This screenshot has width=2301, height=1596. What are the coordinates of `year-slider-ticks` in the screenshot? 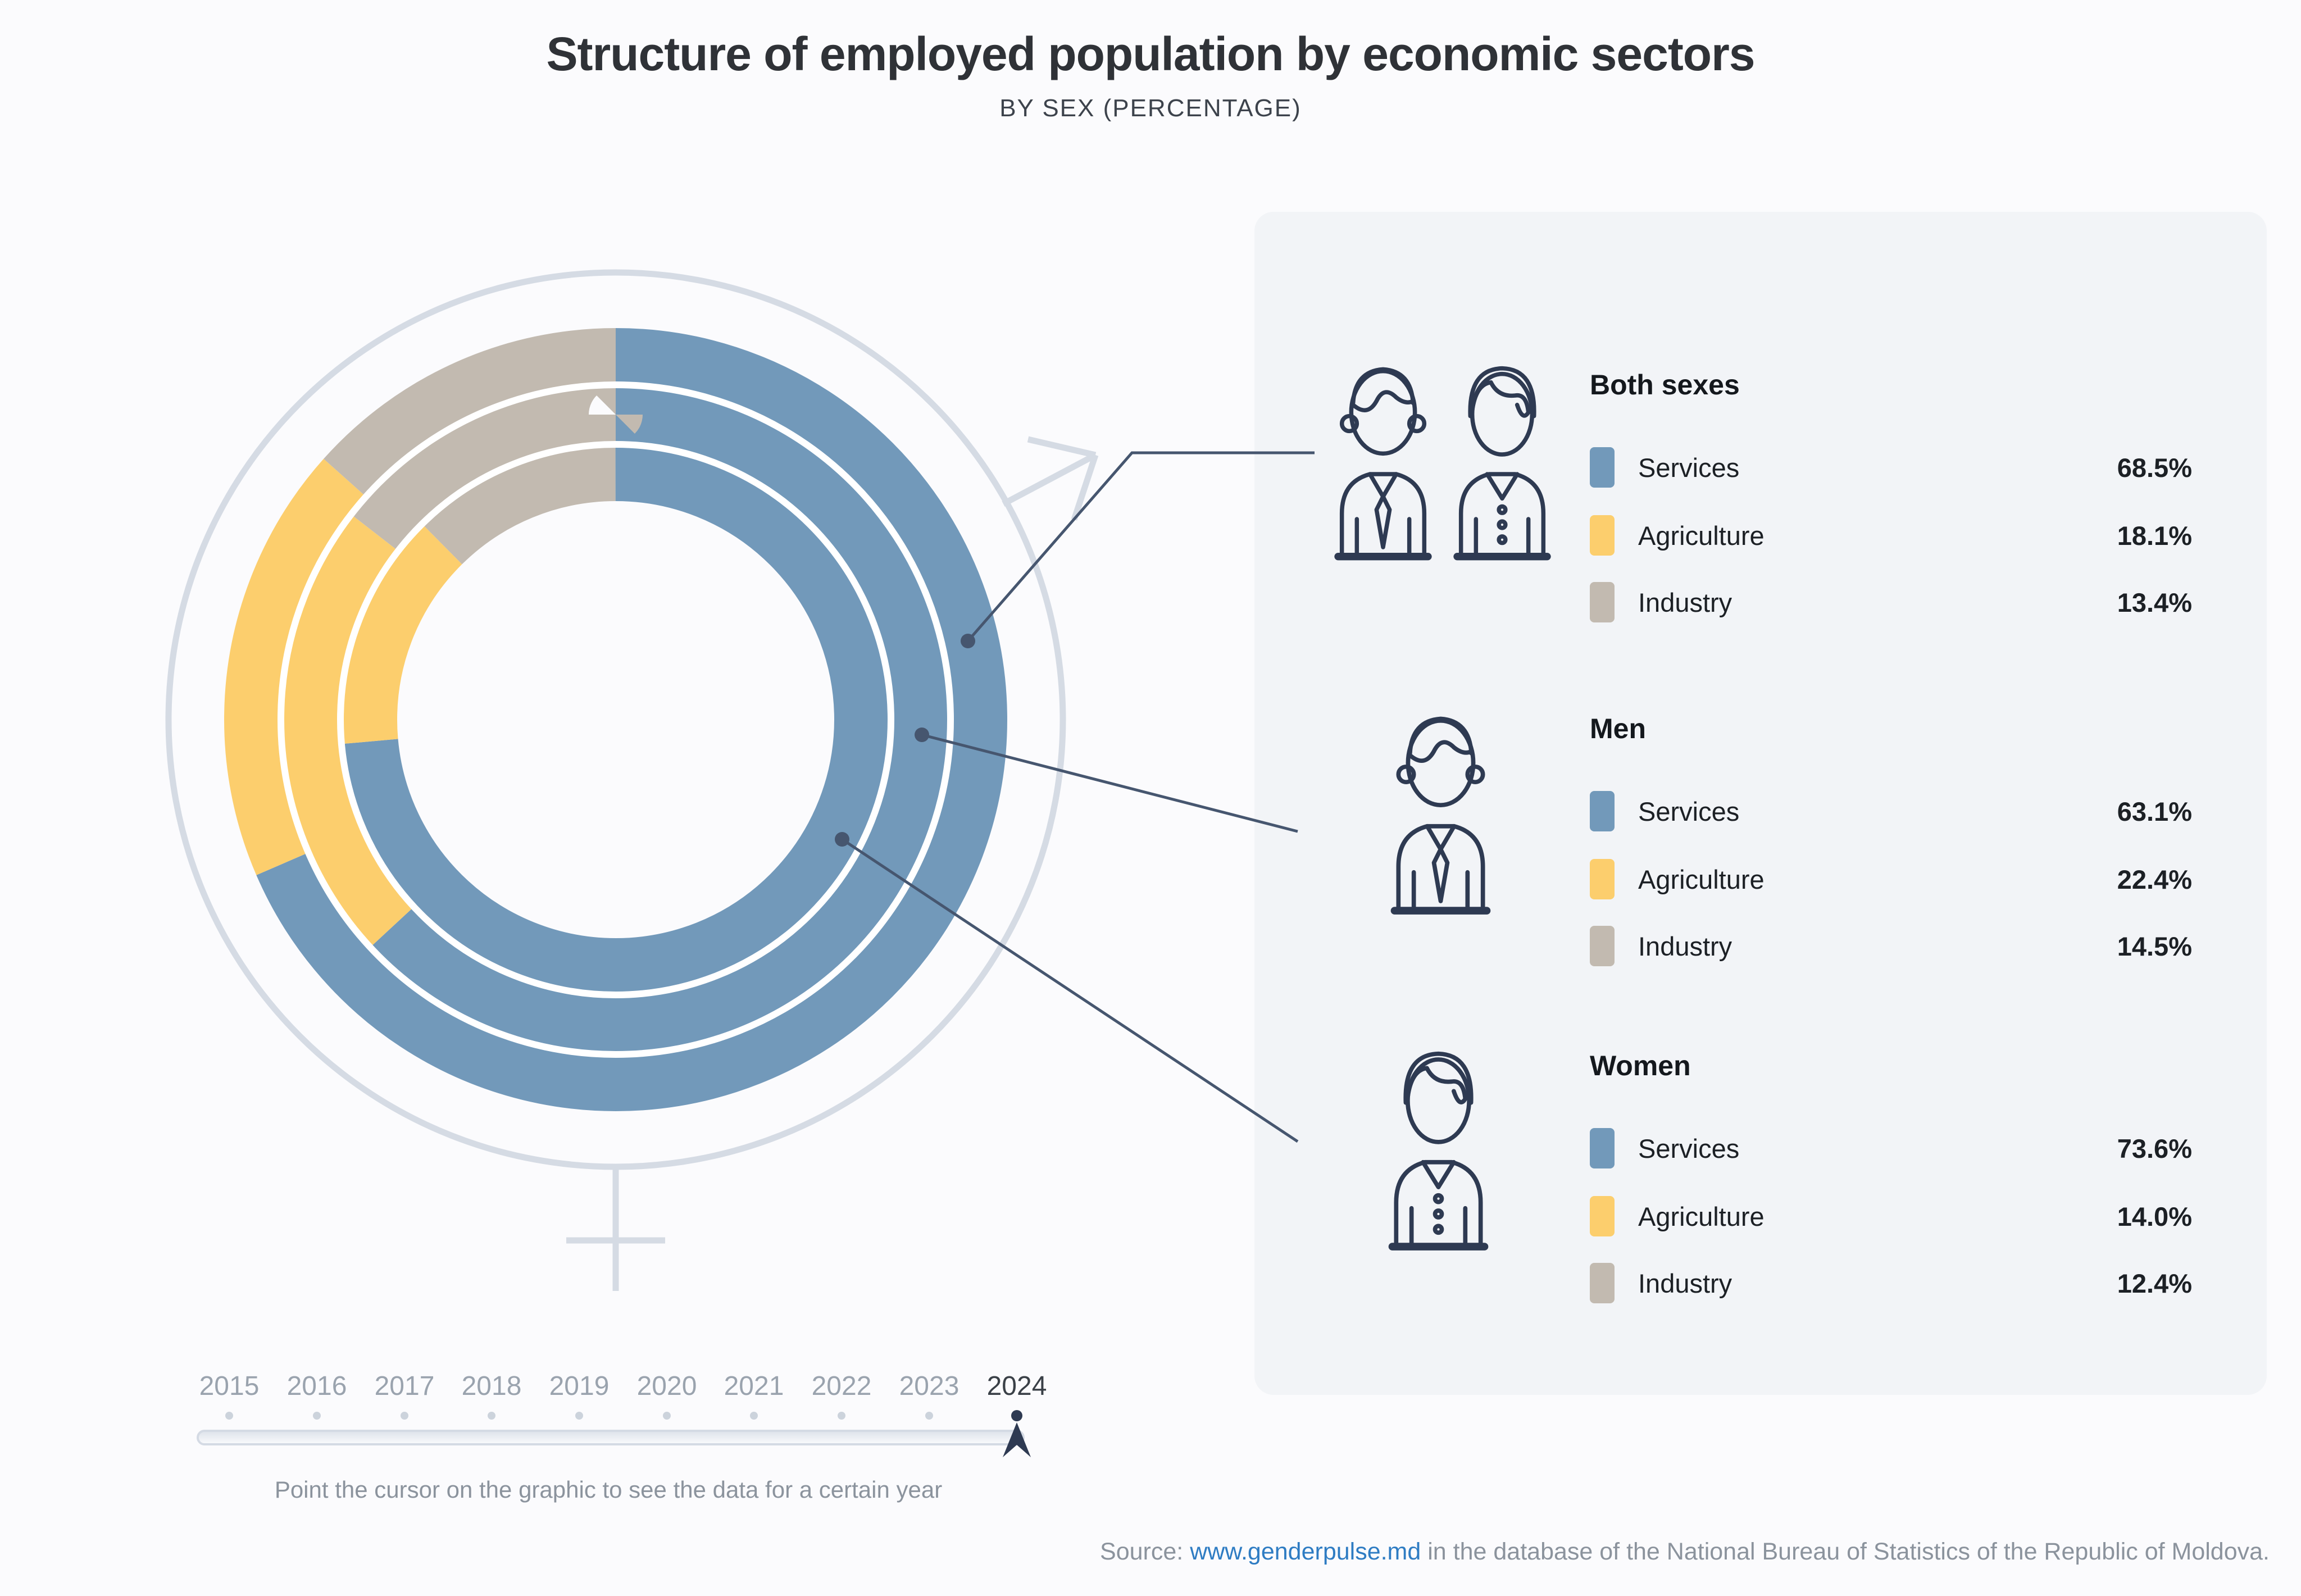 It's located at (579, 1416).